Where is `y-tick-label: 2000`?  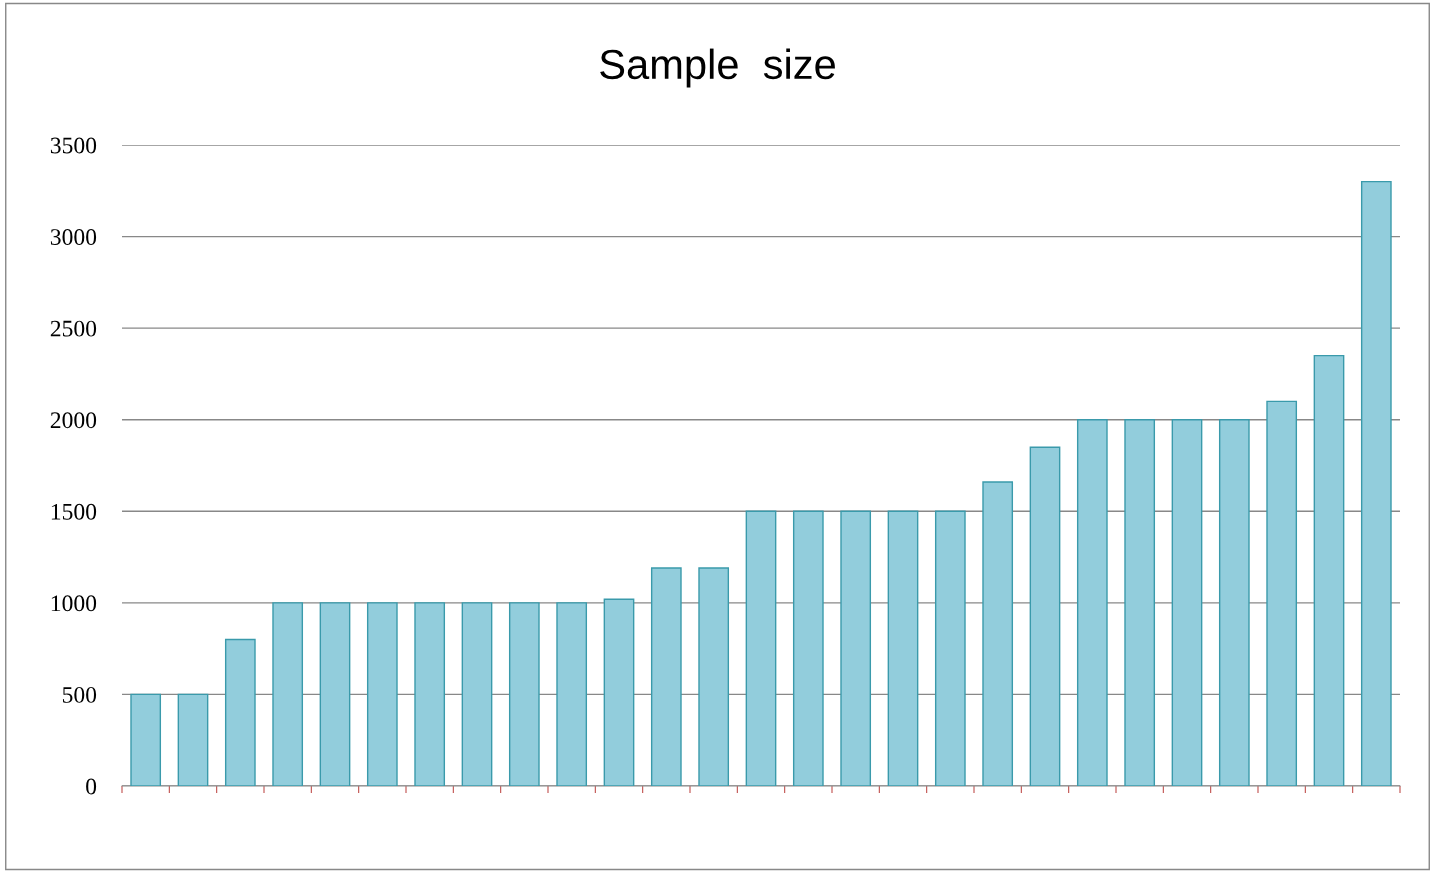 y-tick-label: 2000 is located at coordinates (73, 420).